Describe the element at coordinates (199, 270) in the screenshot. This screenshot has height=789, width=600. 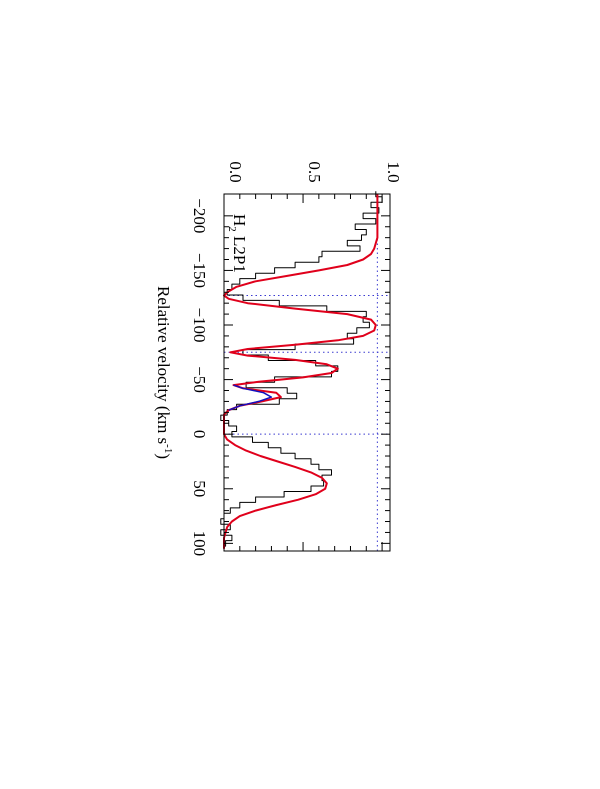
I see `x-tick-label: −150` at that location.